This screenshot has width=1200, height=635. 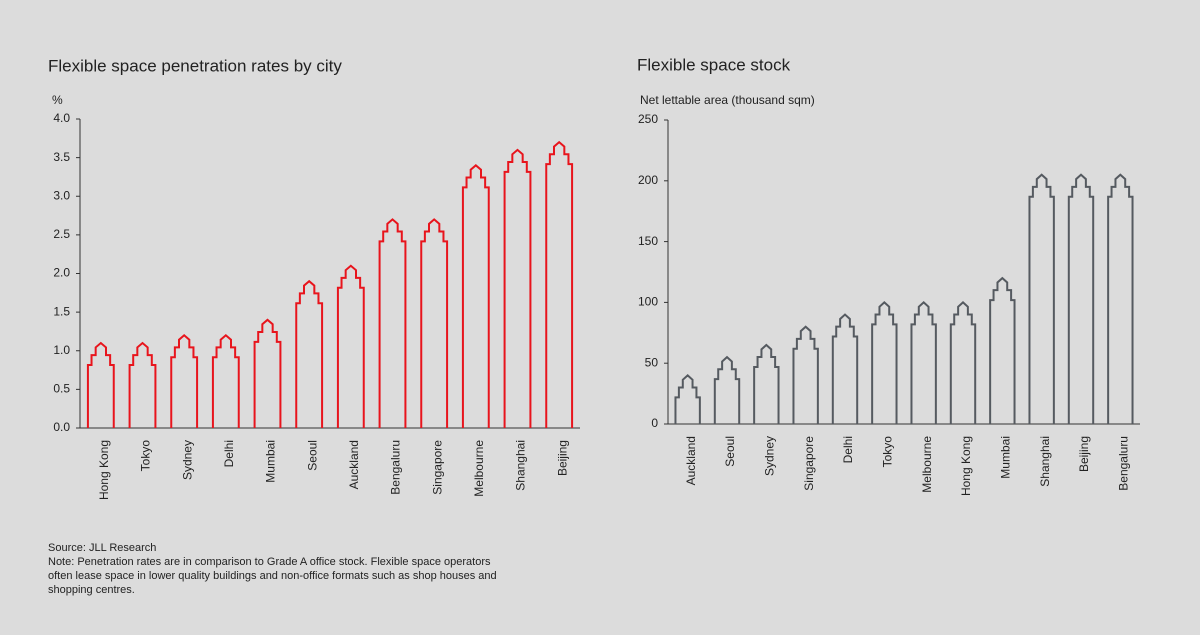 I want to click on y-tick-label: 3.0, so click(x=61, y=195).